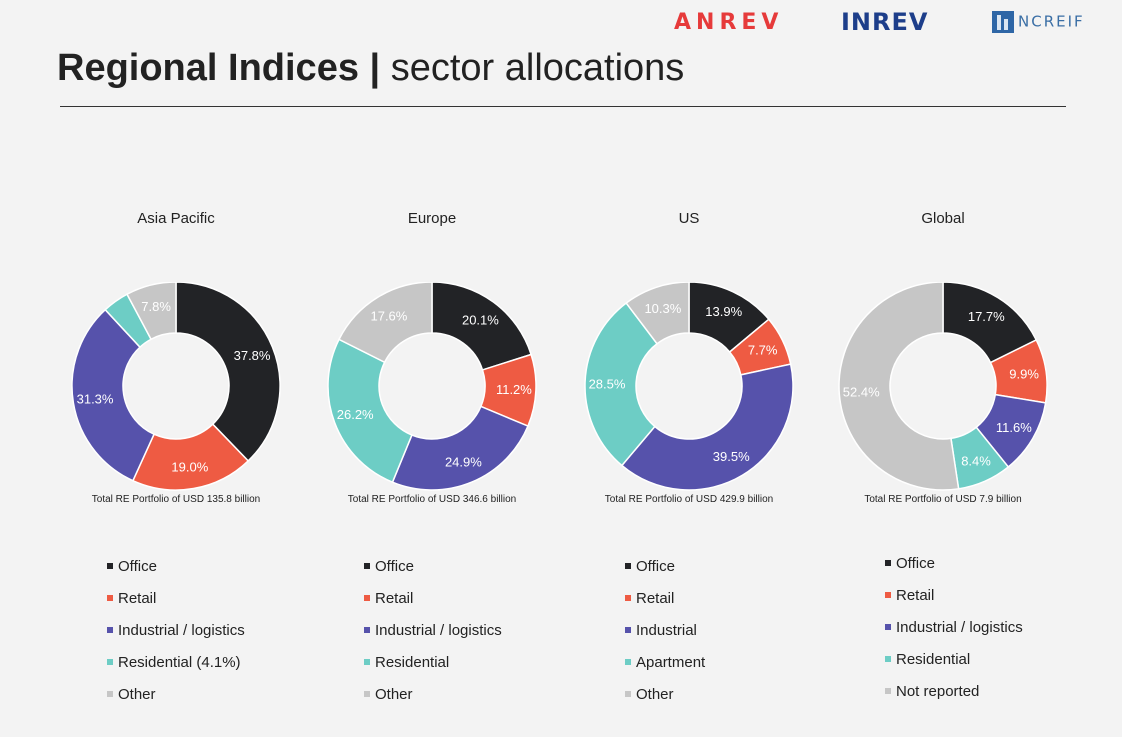 The image size is (1122, 737). I want to click on total-portfolio-label: Total RE Portfolio of USD 429.9 billion, so click(689, 499).